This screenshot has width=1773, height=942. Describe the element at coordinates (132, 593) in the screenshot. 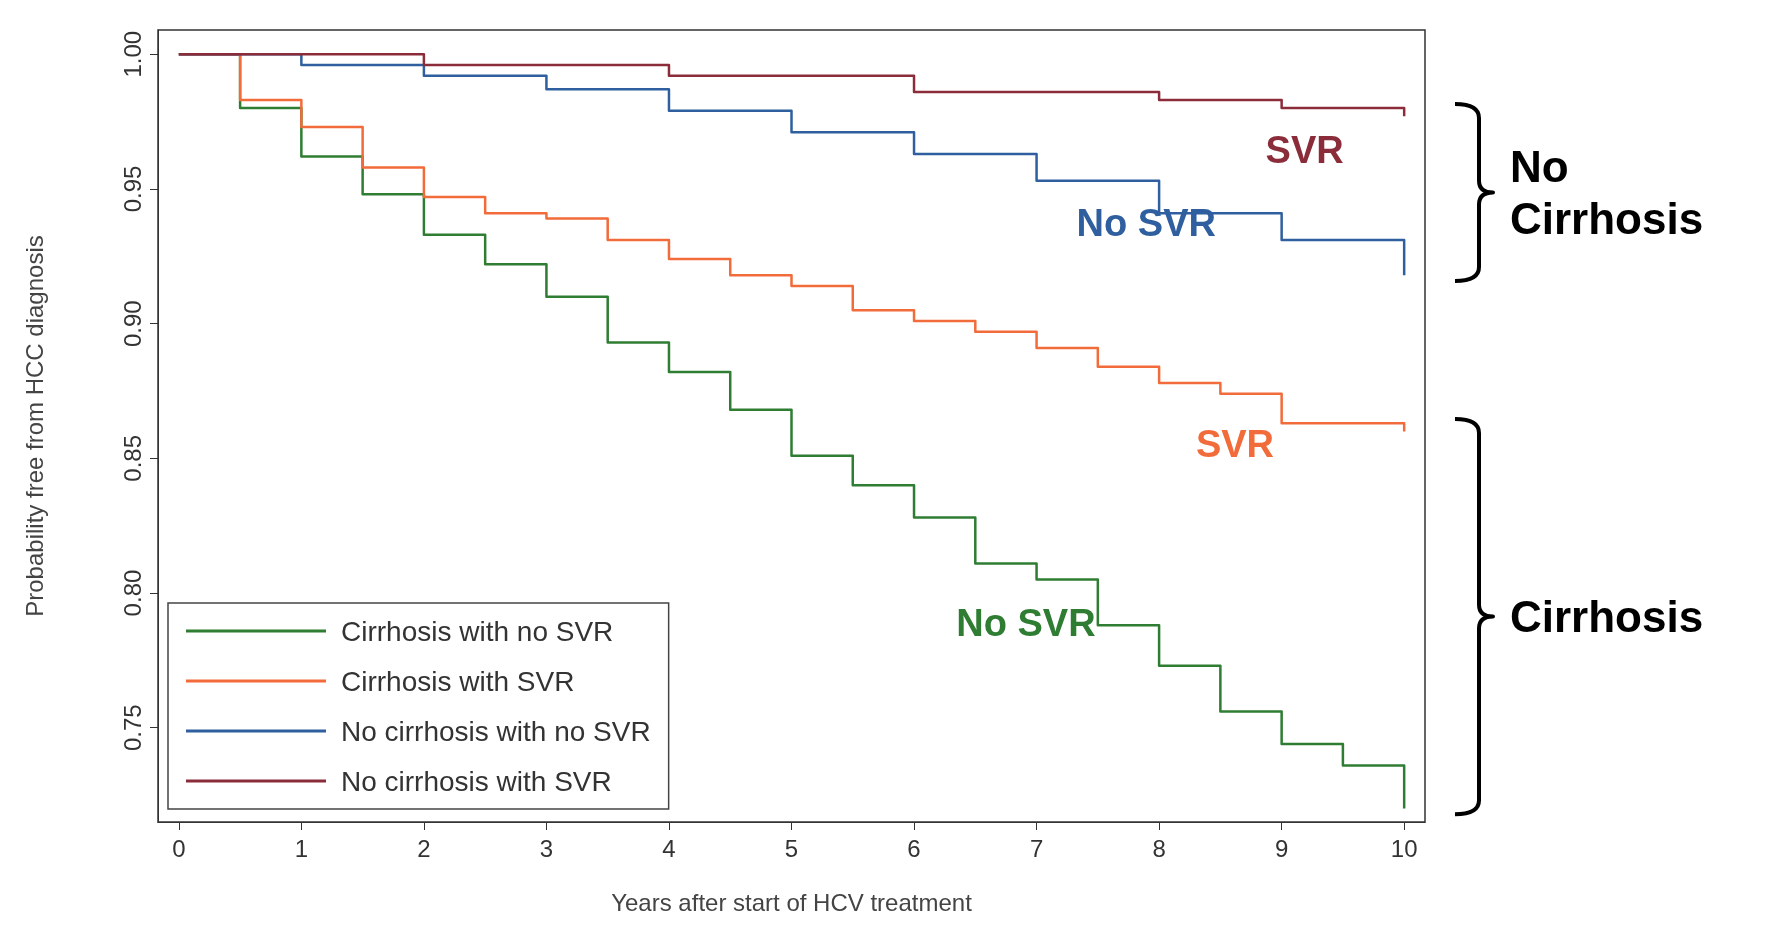

I see `y-tick-label: 0.80` at that location.